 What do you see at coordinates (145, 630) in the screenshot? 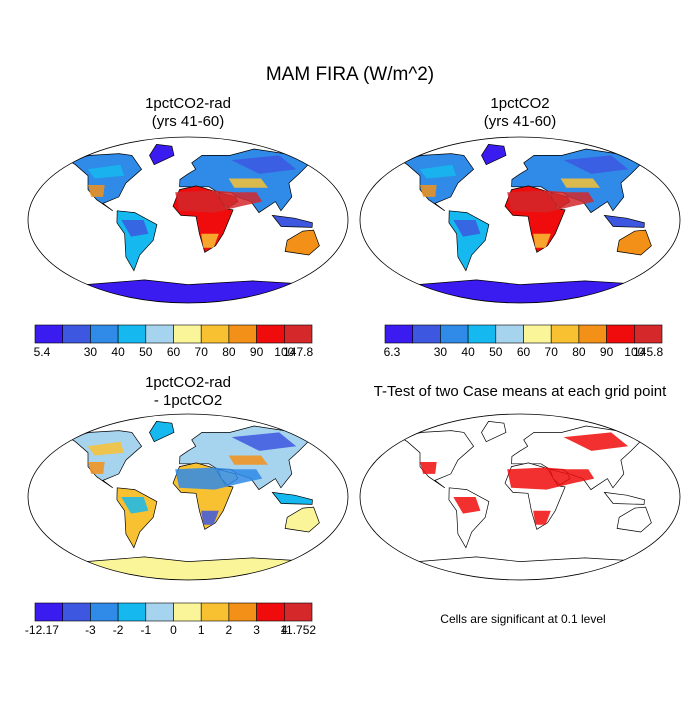
I see `colorbar-label: -1` at bounding box center [145, 630].